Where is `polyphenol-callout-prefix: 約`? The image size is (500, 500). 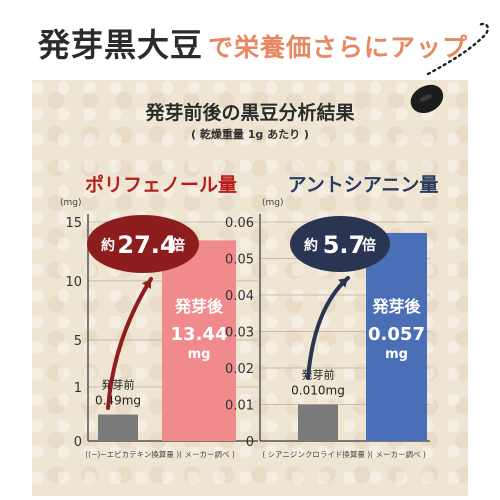
polyphenol-callout-prefix: 約 is located at coordinates (108, 245).